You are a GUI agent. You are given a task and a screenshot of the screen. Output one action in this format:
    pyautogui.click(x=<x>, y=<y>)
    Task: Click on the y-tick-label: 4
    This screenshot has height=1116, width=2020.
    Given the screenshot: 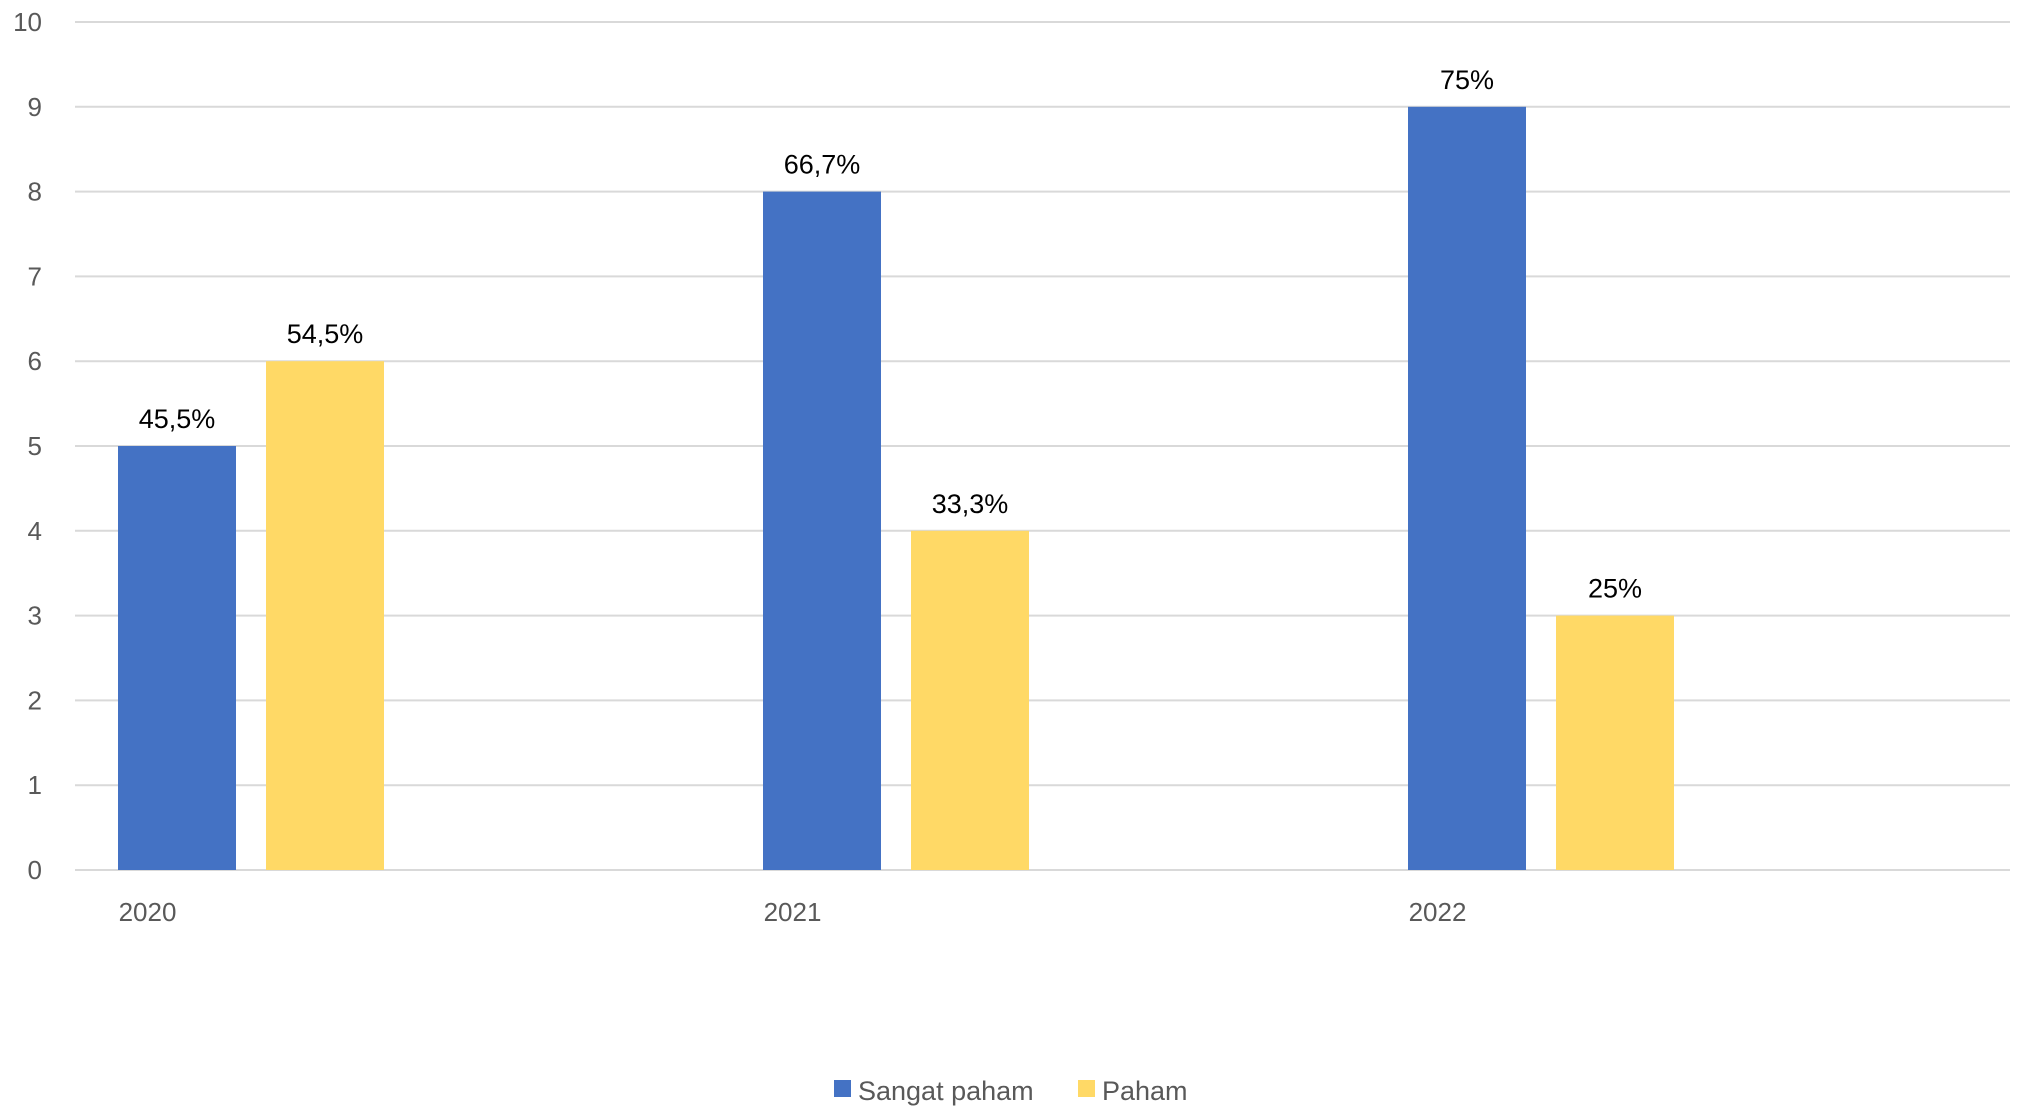 What is the action you would take?
    pyautogui.click(x=35, y=531)
    